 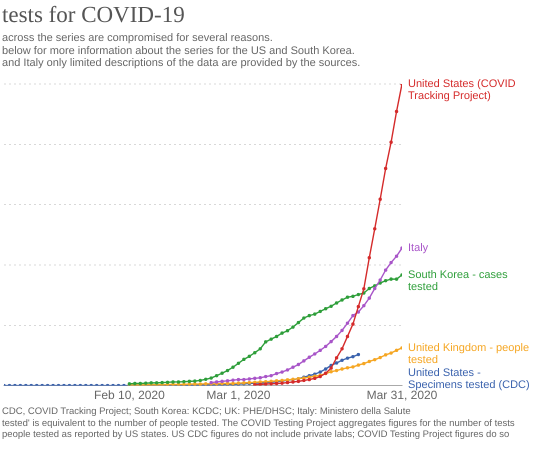 I want to click on text: CDC, COVID Tracking Project; South Korea: KCDC; UK: PHE/DHSC; Italy: Ministero della Salute, so click(x=207, y=412).